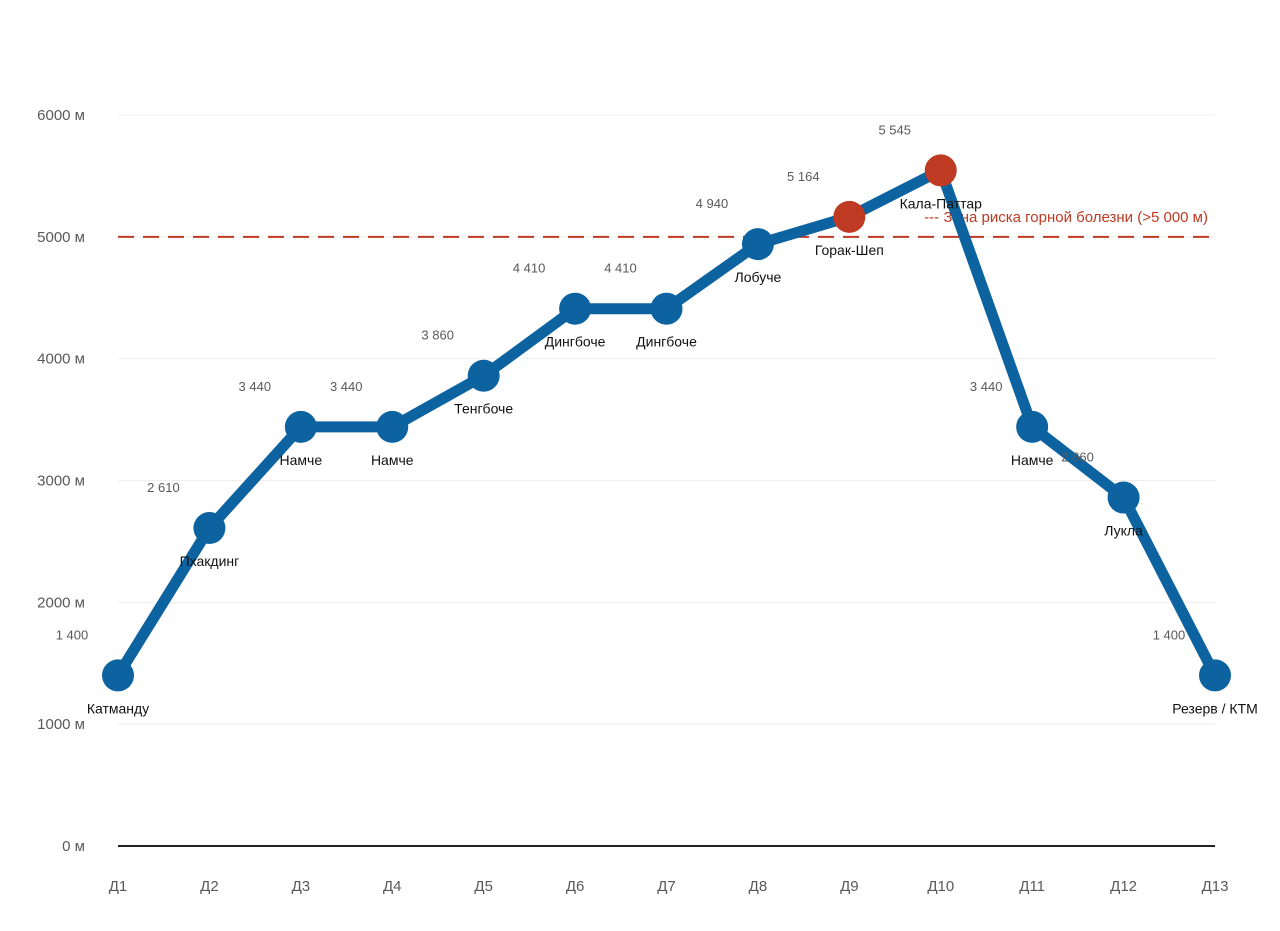  What do you see at coordinates (437, 335) in the screenshot?
I see `value-label-5: 3 860` at bounding box center [437, 335].